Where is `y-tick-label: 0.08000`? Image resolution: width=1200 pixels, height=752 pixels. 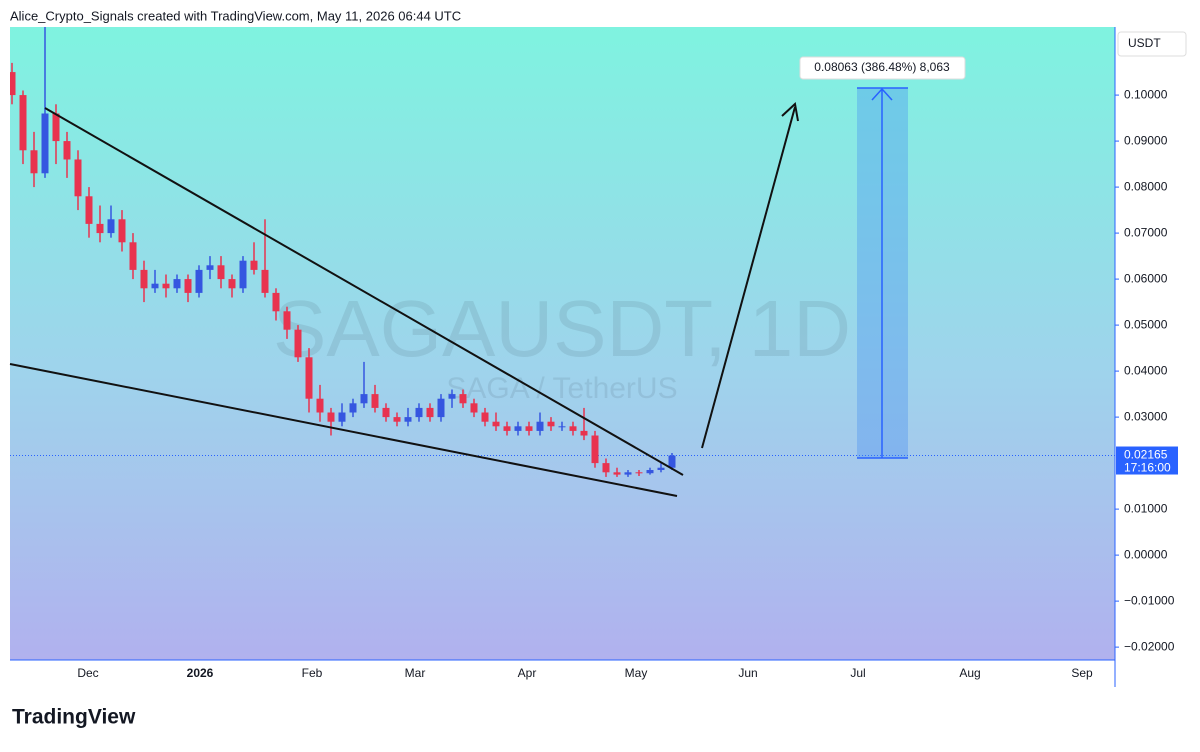
y-tick-label: 0.08000 is located at coordinates (1146, 186).